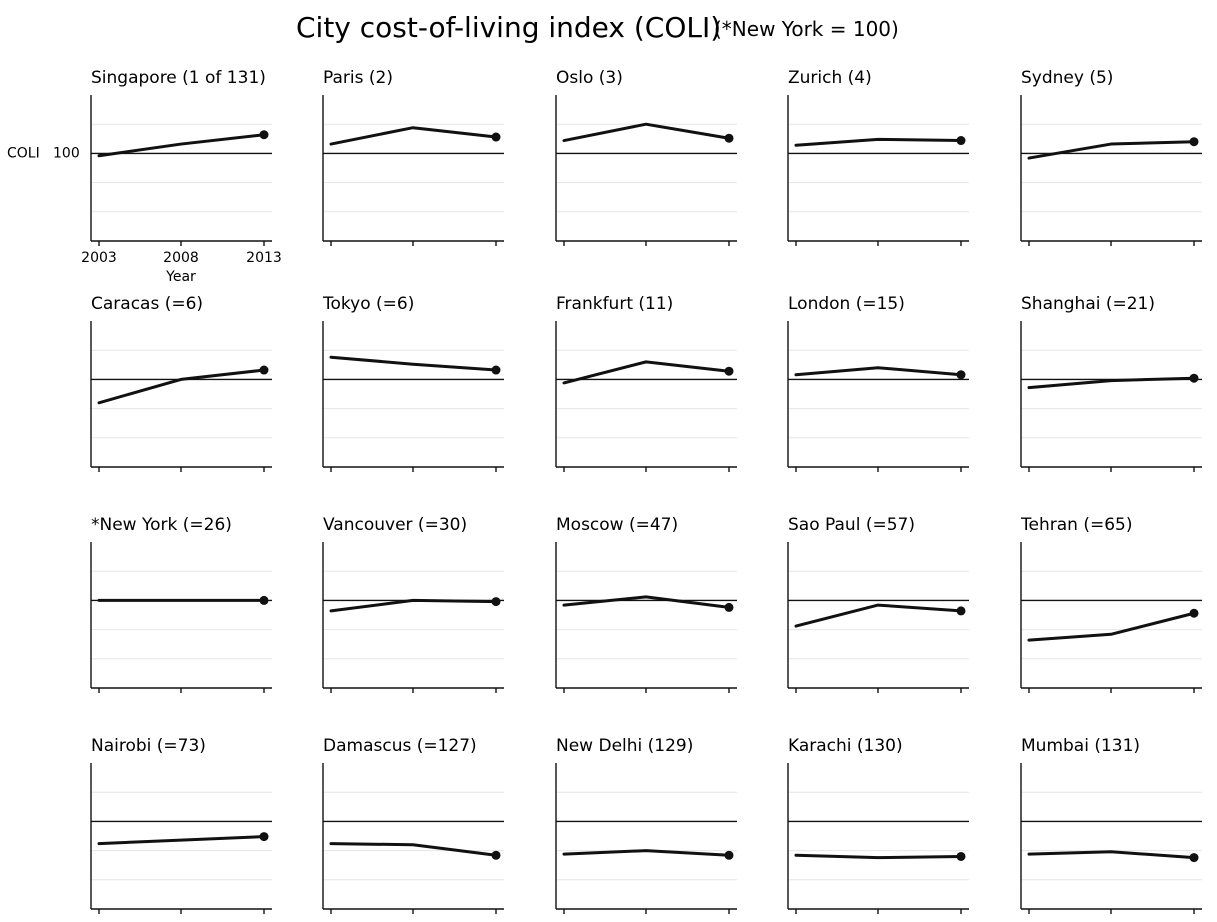 The width and height of the screenshot is (1217, 922). Describe the element at coordinates (624, 746) in the screenshot. I see `panel-title: New Delhi (129)` at that location.